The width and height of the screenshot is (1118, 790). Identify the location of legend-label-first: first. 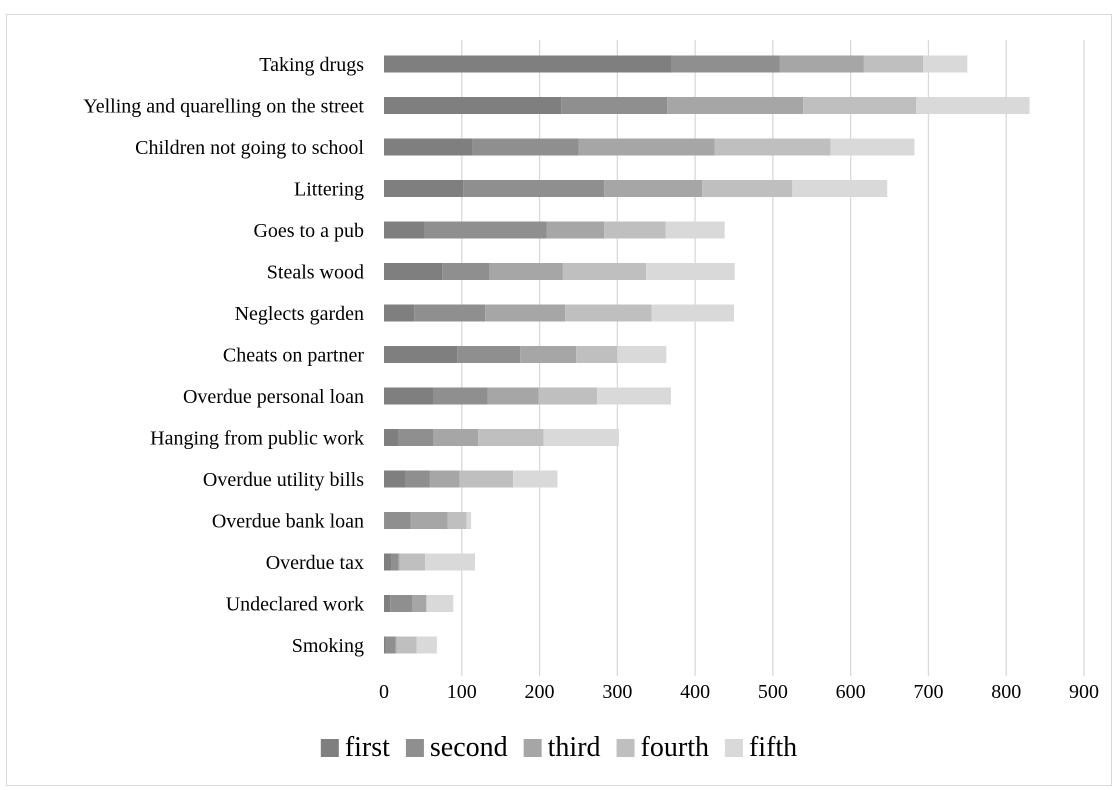
(367, 747).